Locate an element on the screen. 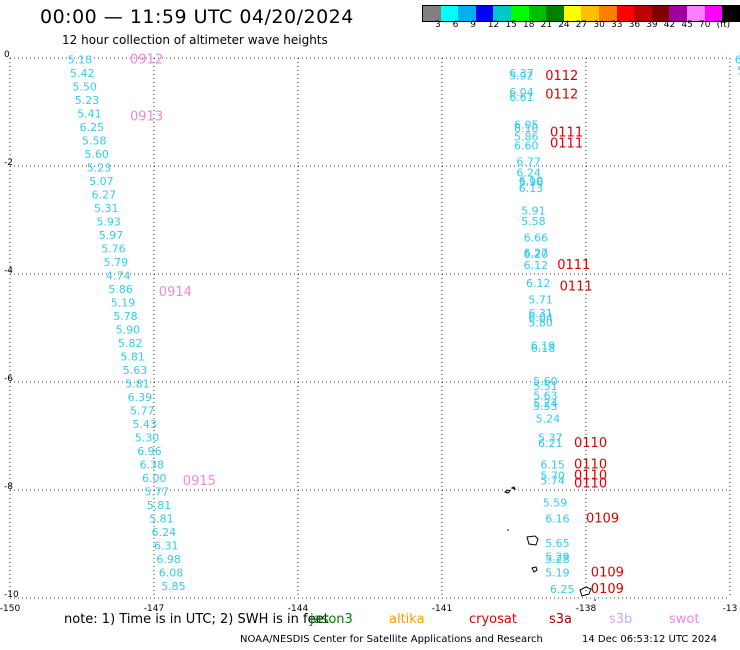  colorbar-tick-label: 24 is located at coordinates (564, 25).